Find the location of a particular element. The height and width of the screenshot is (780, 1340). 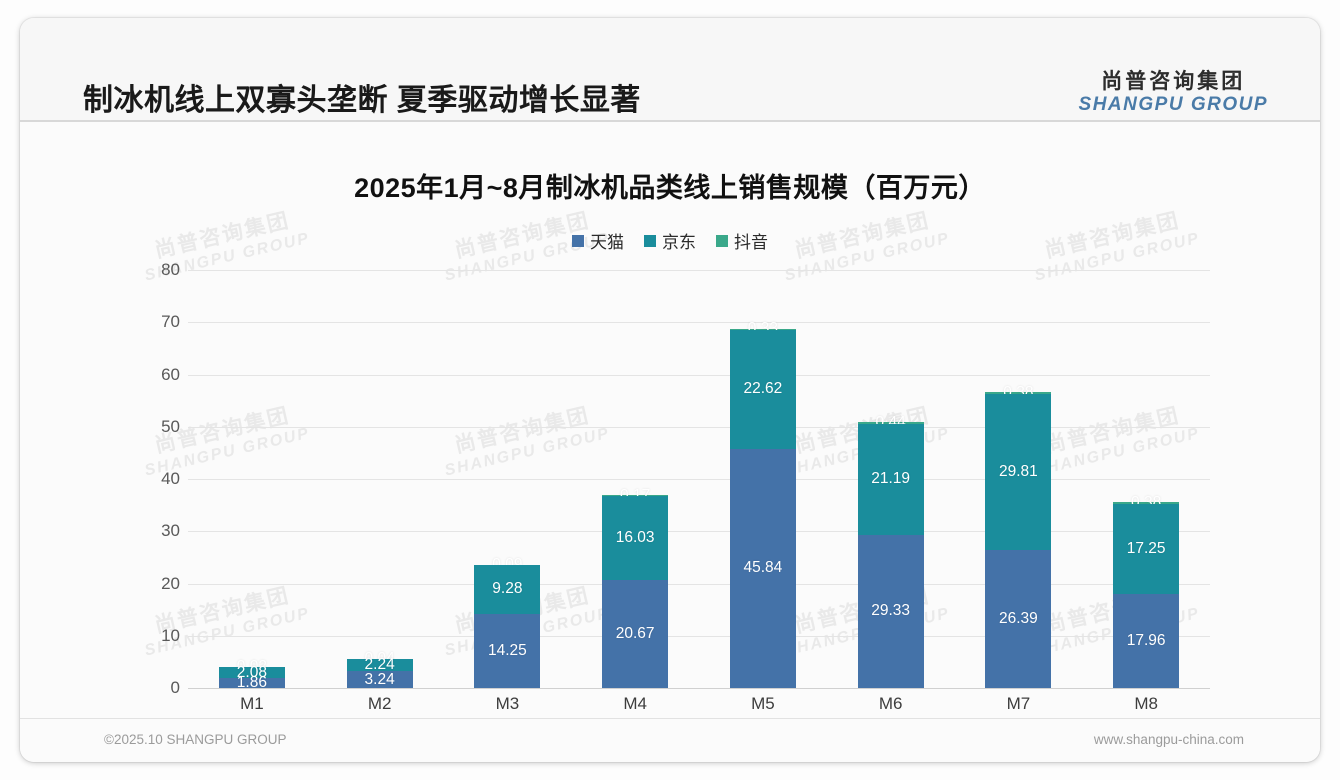

bar-segment-天猫-M8: 17.96 is located at coordinates (1146, 641).